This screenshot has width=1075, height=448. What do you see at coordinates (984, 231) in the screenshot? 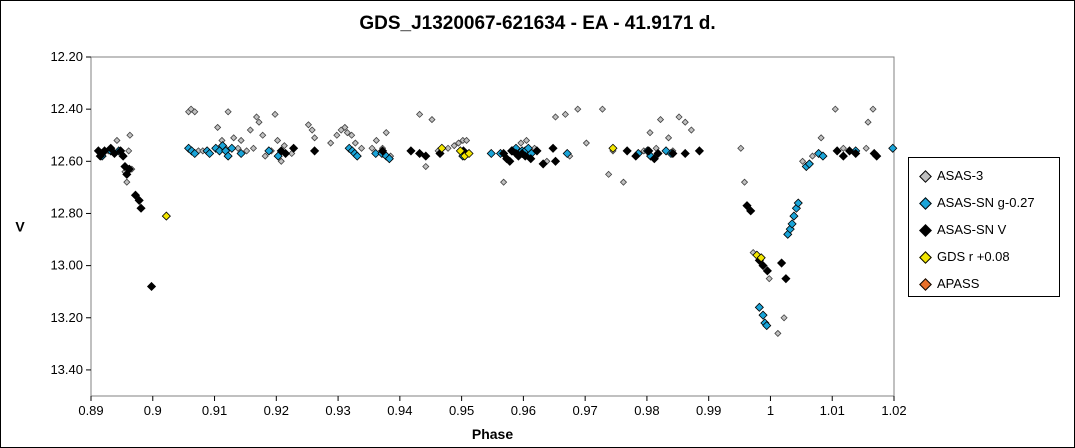
I see `legend-item: ASAS-SN V` at bounding box center [984, 231].